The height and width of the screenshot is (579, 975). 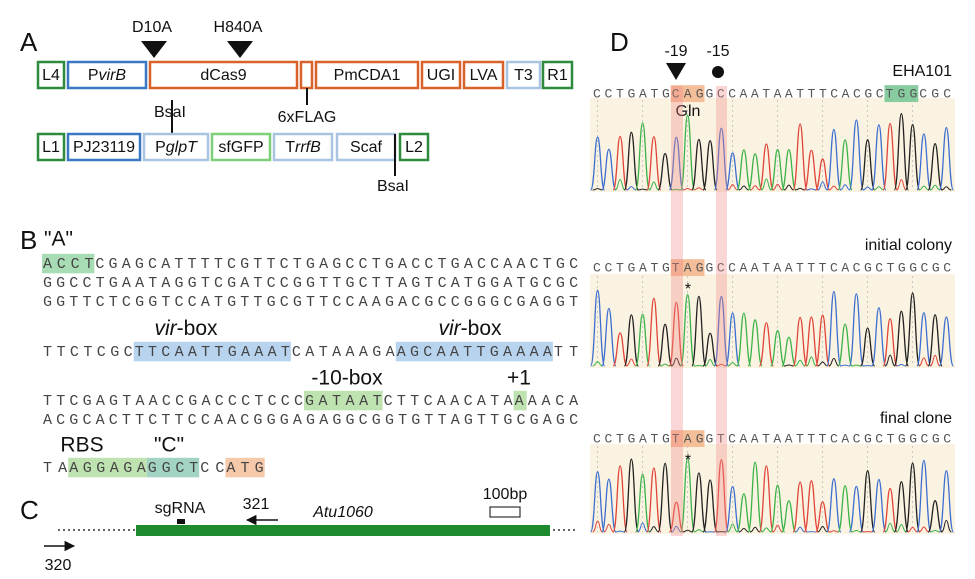 I want to click on tag-label: 6xFLAG, so click(x=307, y=117).